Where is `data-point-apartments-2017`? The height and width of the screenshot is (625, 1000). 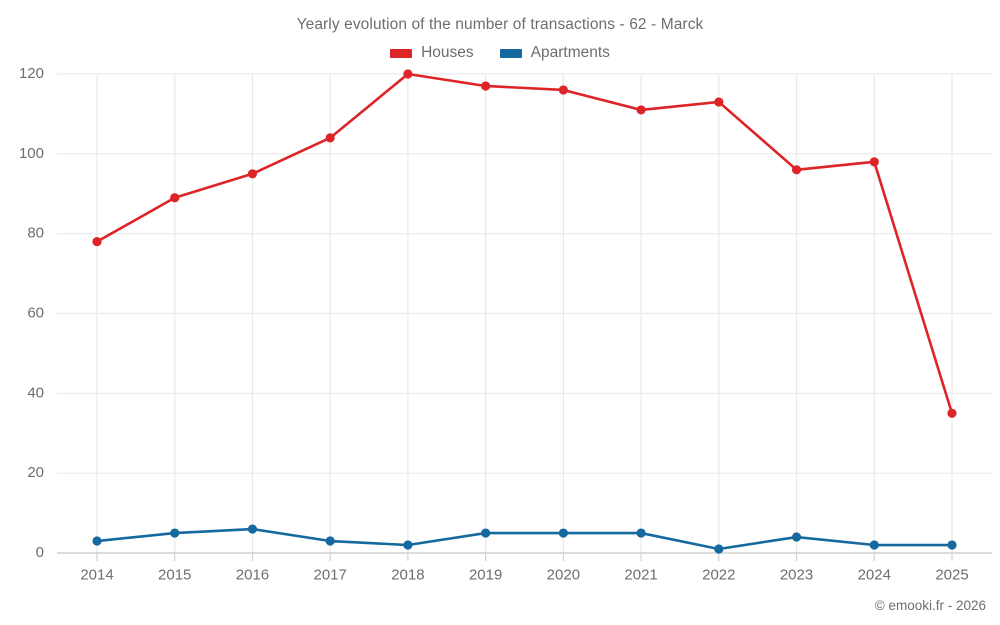 data-point-apartments-2017 is located at coordinates (330, 541).